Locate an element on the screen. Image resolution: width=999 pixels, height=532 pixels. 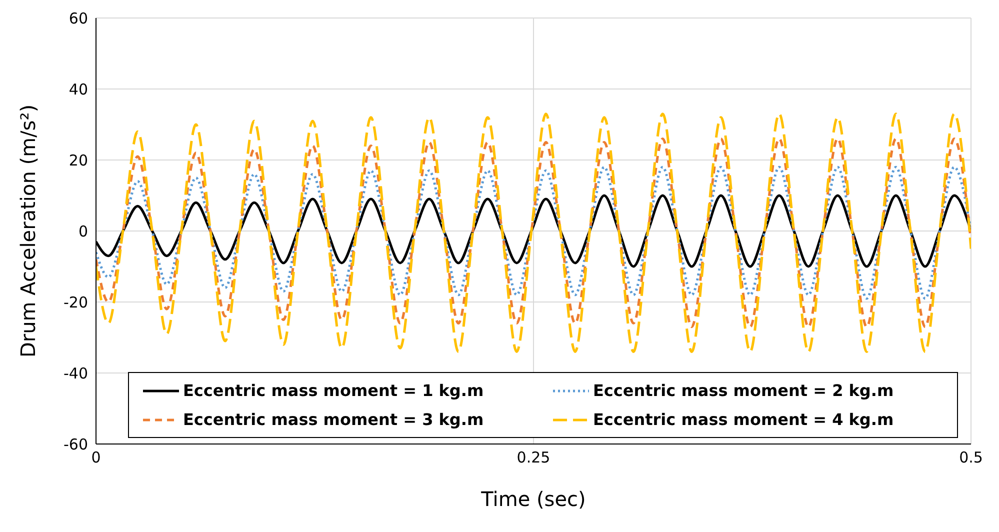
x-tick-label: 0.5 is located at coordinates (971, 457).